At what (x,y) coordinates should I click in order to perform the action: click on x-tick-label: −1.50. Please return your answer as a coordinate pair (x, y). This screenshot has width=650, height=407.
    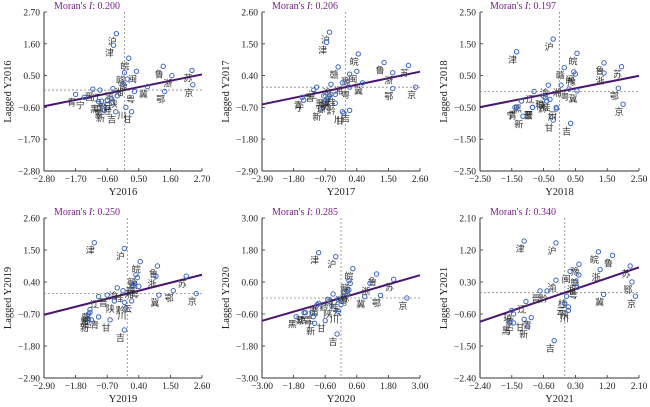
    Looking at the image, I should click on (512, 180).